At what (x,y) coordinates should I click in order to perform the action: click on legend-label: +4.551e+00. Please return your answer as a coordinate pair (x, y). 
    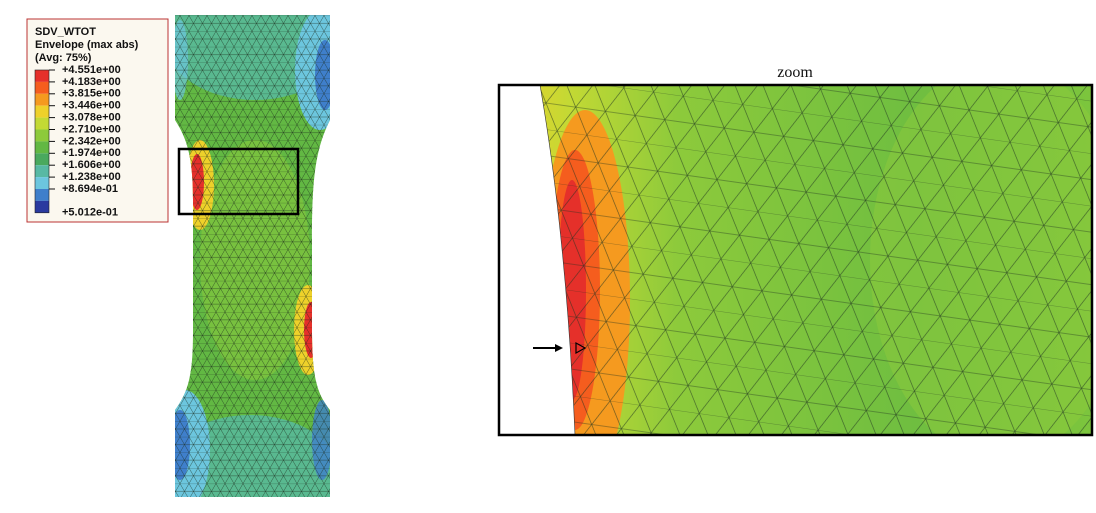
    Looking at the image, I should click on (91, 70).